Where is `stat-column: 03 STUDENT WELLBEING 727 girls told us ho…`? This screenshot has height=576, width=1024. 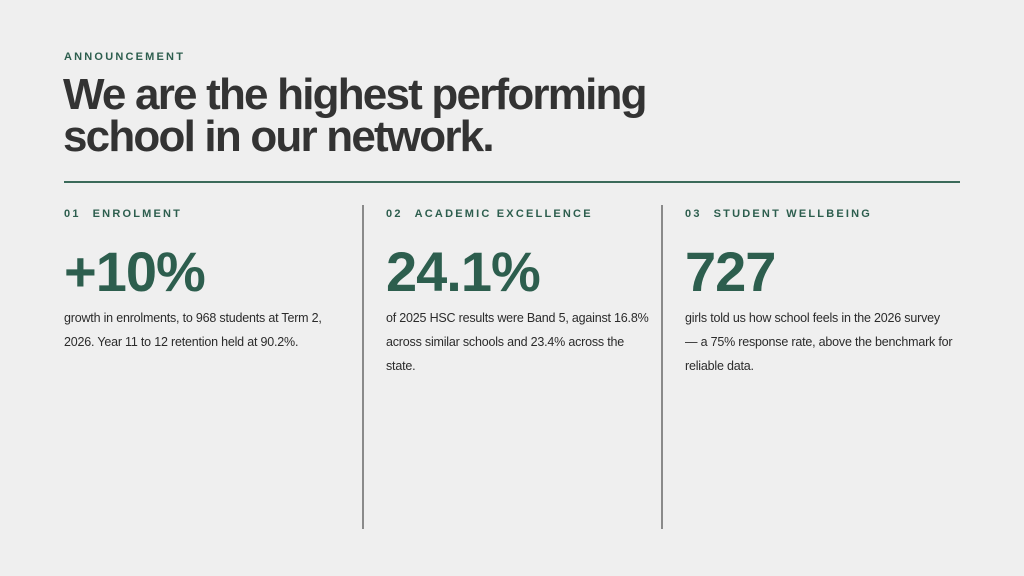 stat-column: 03 STUDENT WELLBEING 727 girls told us ho… is located at coordinates (820, 293).